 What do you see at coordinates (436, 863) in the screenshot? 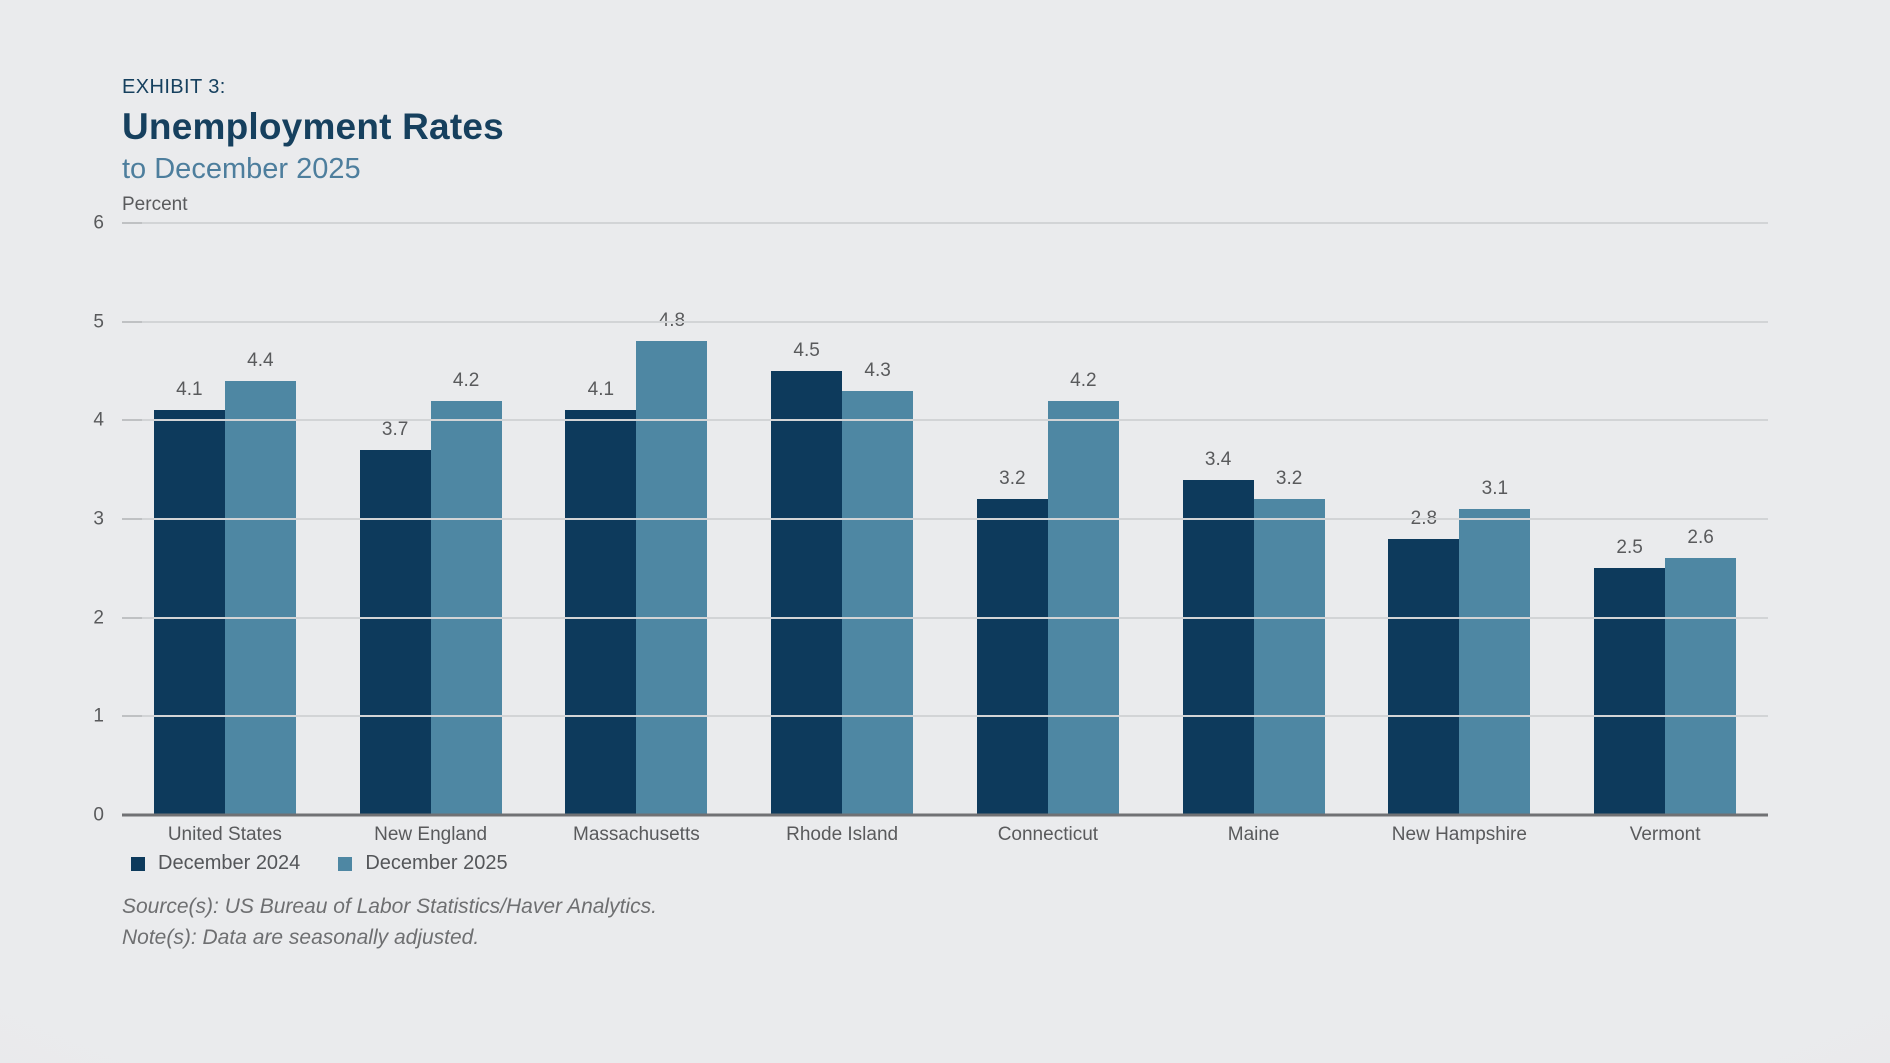
I see `legend-label: December 2025` at bounding box center [436, 863].